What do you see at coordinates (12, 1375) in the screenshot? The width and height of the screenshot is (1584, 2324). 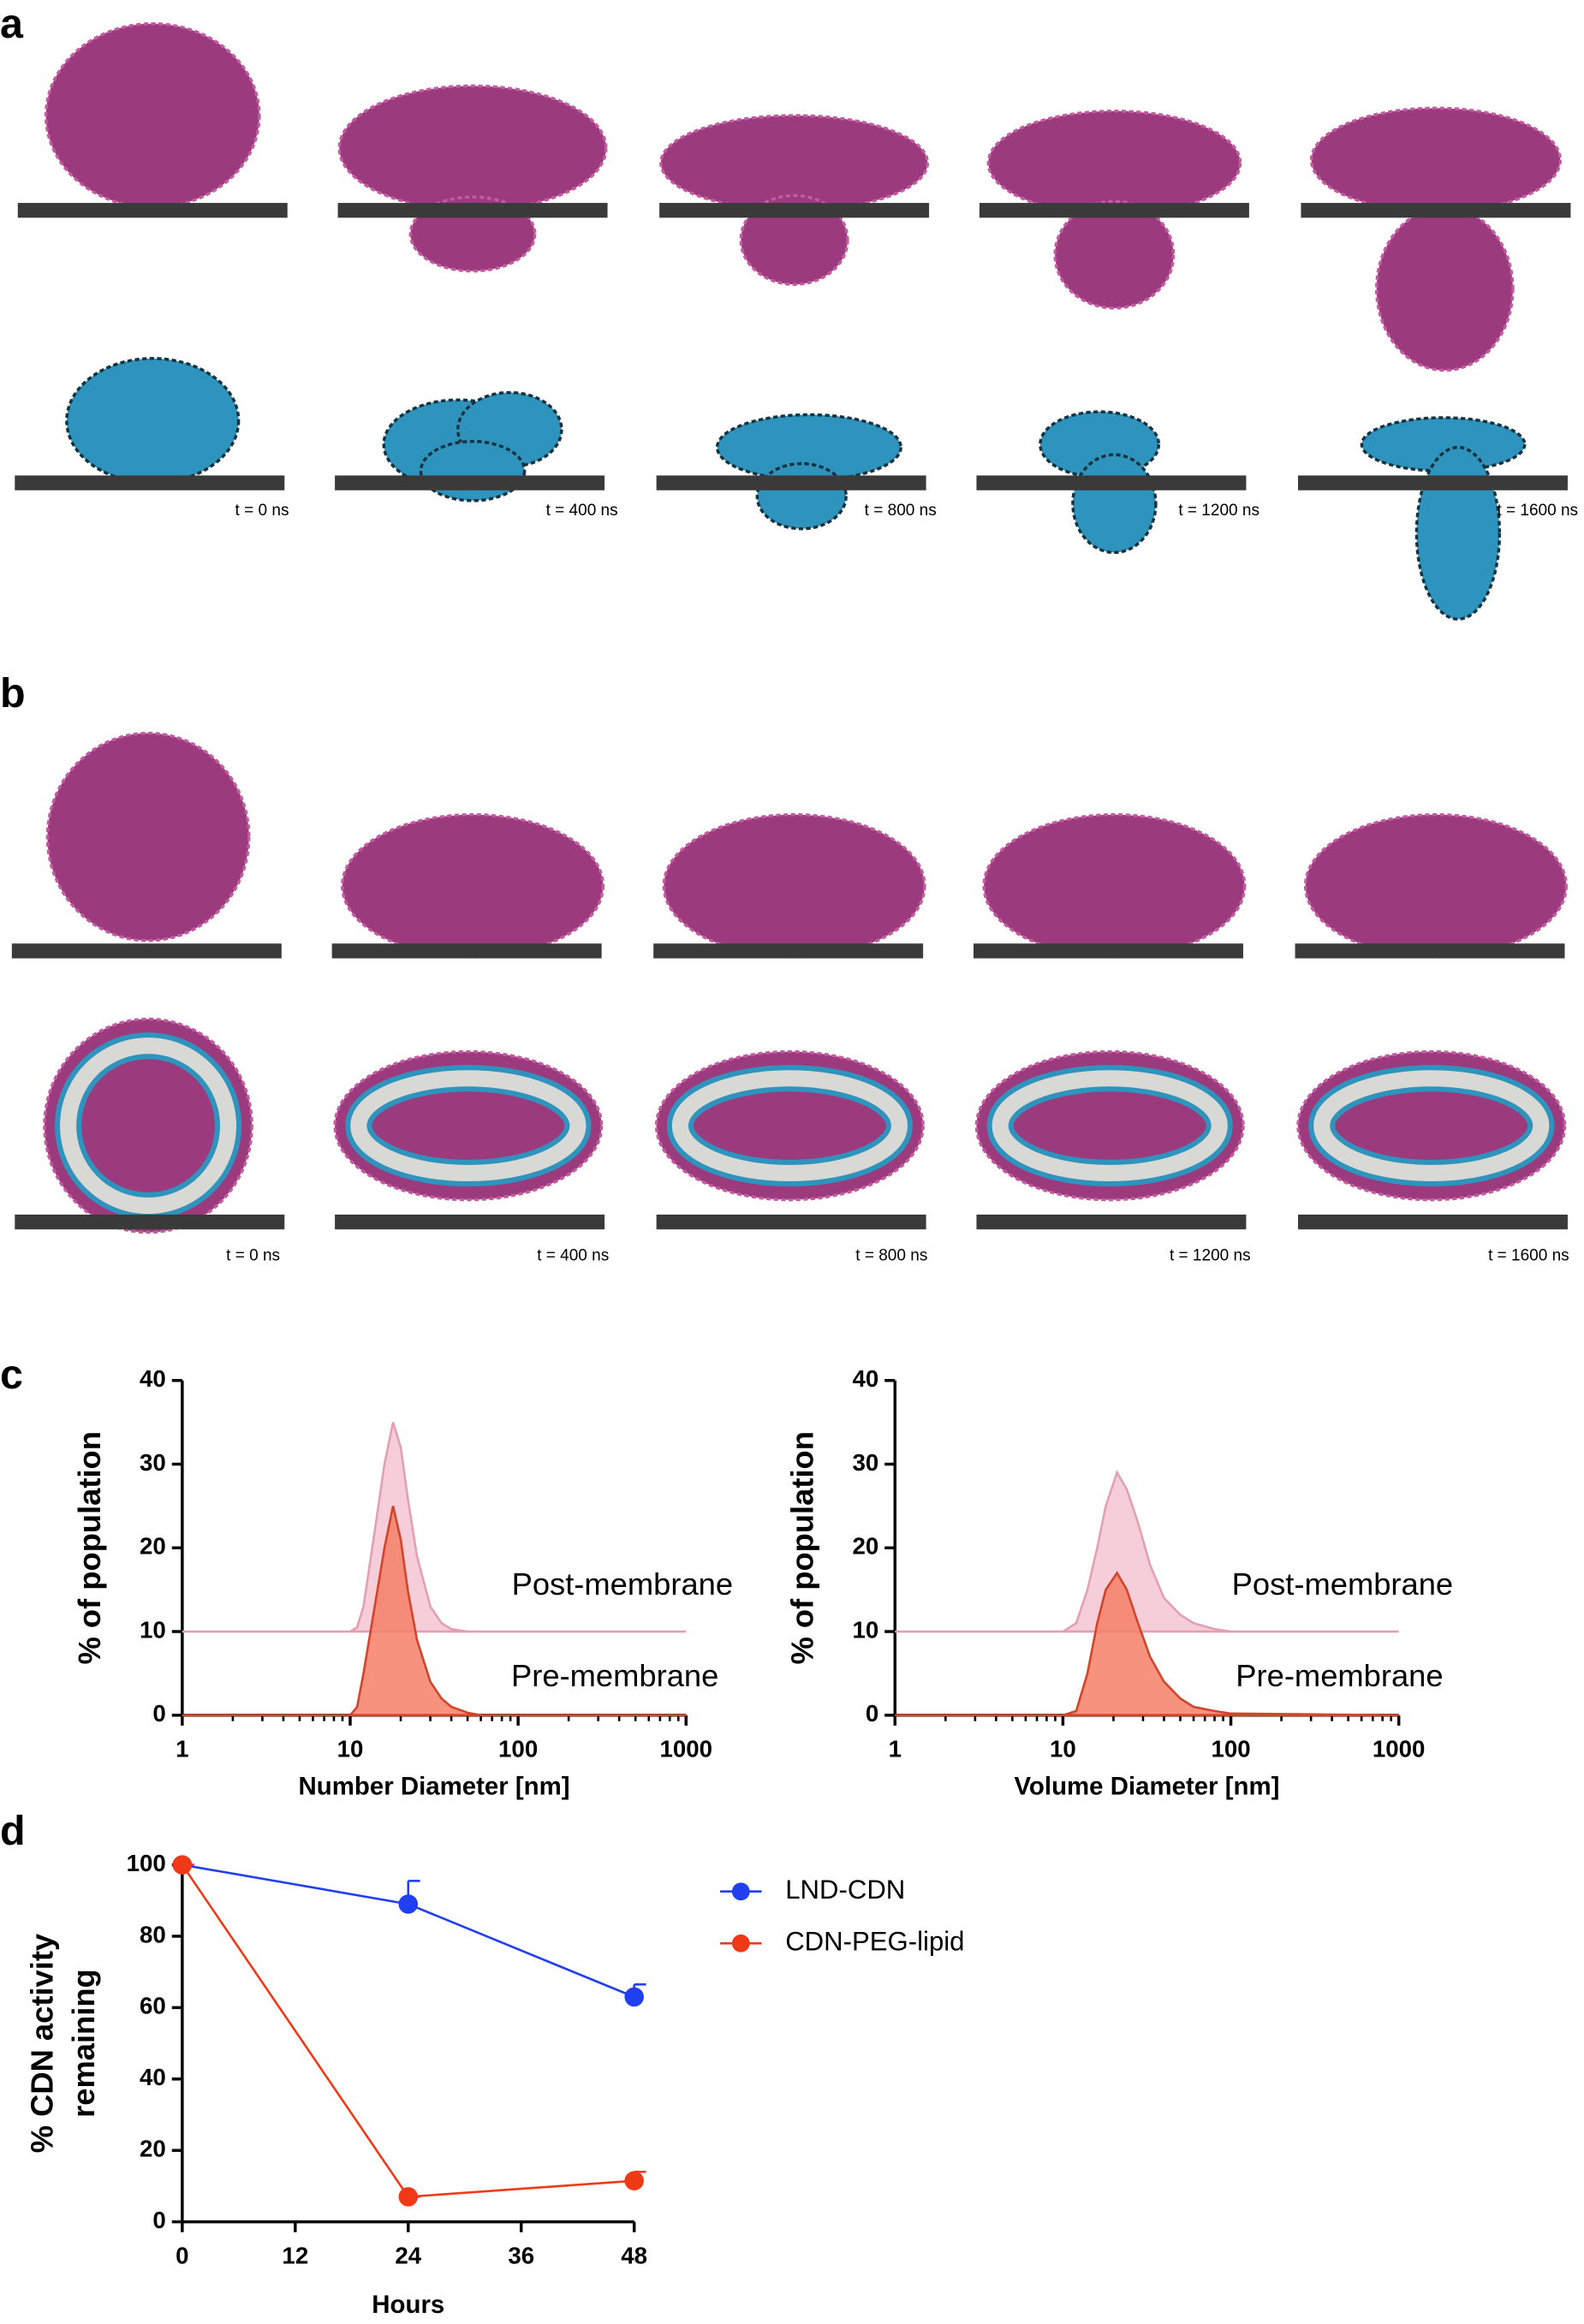 I see `panel-label: c` at bounding box center [12, 1375].